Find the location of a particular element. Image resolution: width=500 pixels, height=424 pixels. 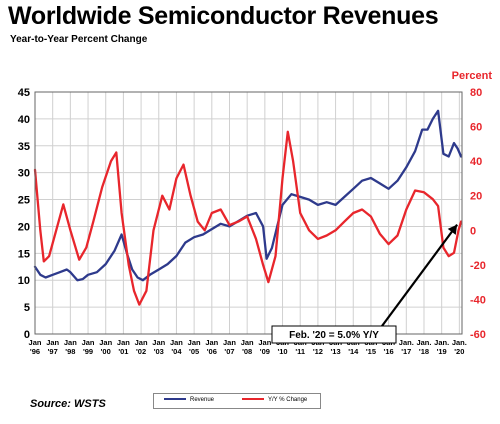

x-tick-label-year: '01 is located at coordinates (123, 351).